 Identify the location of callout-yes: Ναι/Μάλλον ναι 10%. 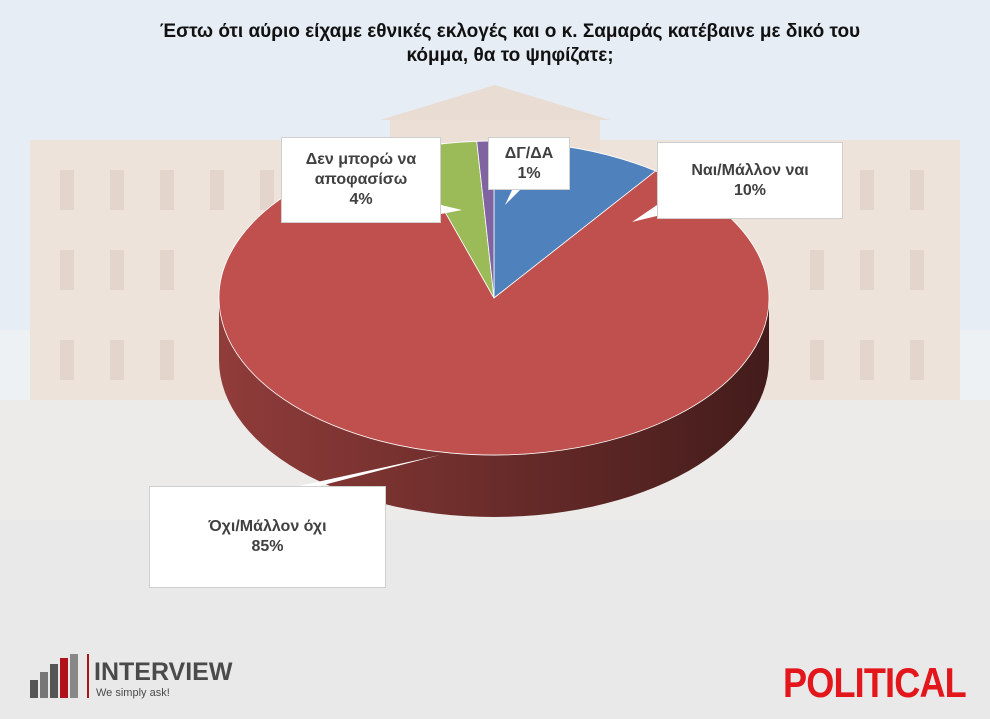
(750, 180).